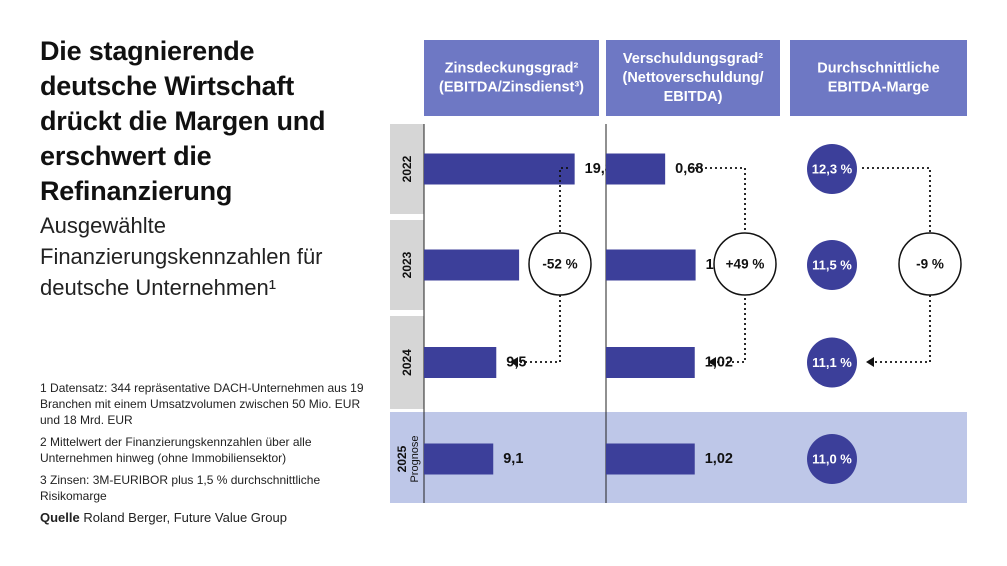  I want to click on change-circle-leverage, so click(745, 264).